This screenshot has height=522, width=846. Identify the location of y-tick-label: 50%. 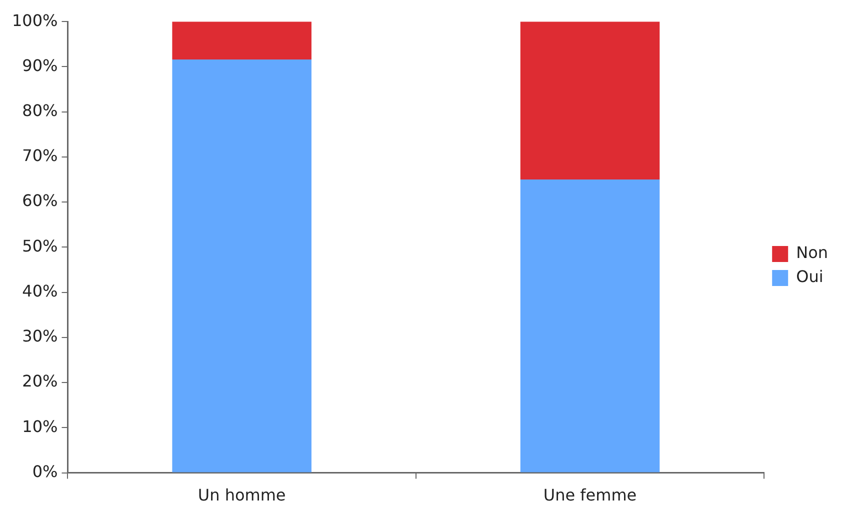
(40, 246).